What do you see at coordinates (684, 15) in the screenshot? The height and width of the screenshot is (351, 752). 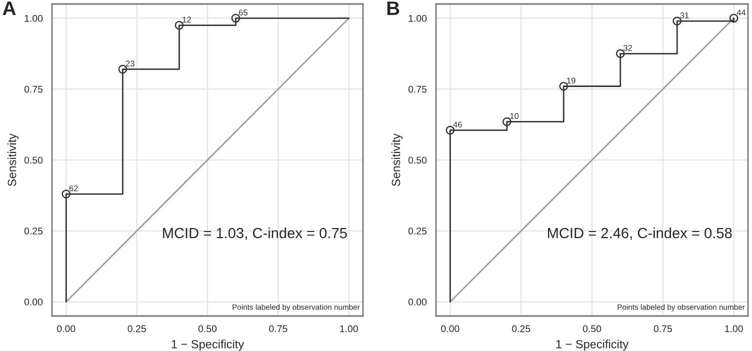 I see `annotation: 31` at bounding box center [684, 15].